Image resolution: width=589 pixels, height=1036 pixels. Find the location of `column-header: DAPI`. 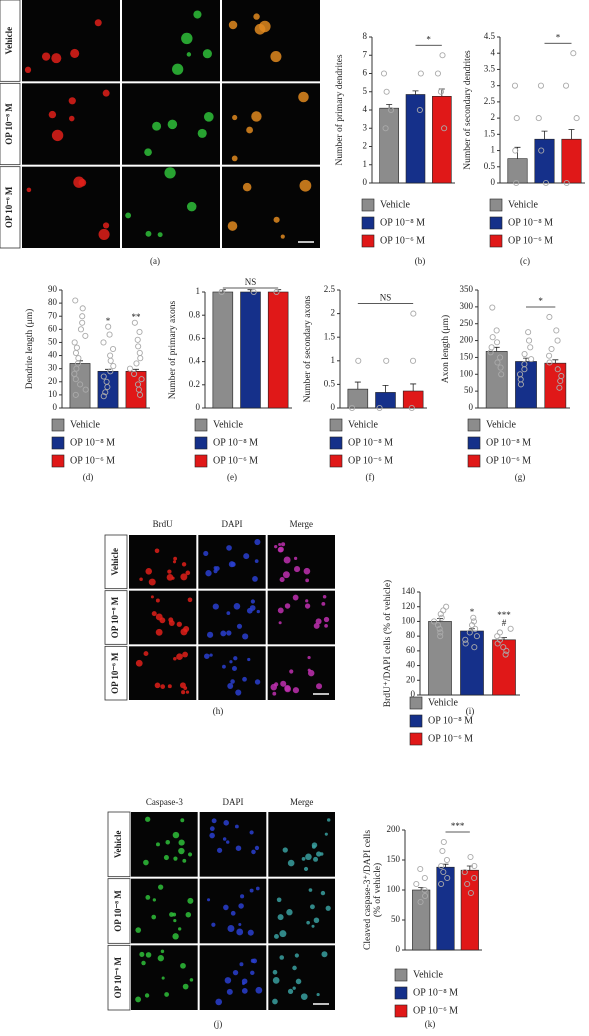

column-header: DAPI is located at coordinates (232, 802).